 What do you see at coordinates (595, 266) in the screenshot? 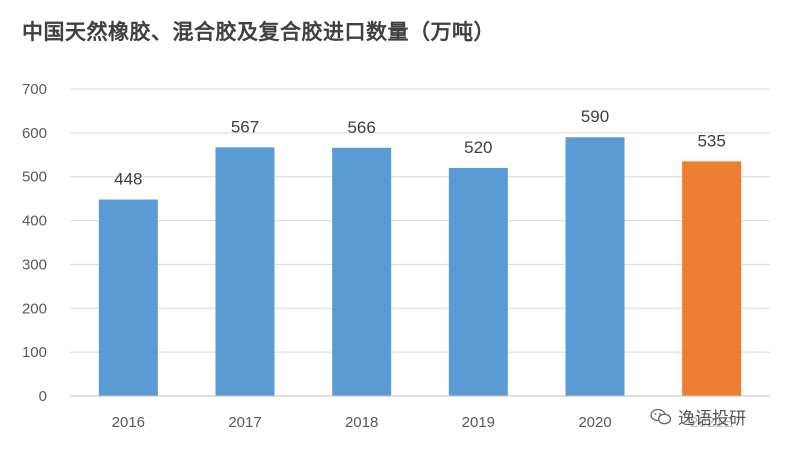
I see `bar-2020` at bounding box center [595, 266].